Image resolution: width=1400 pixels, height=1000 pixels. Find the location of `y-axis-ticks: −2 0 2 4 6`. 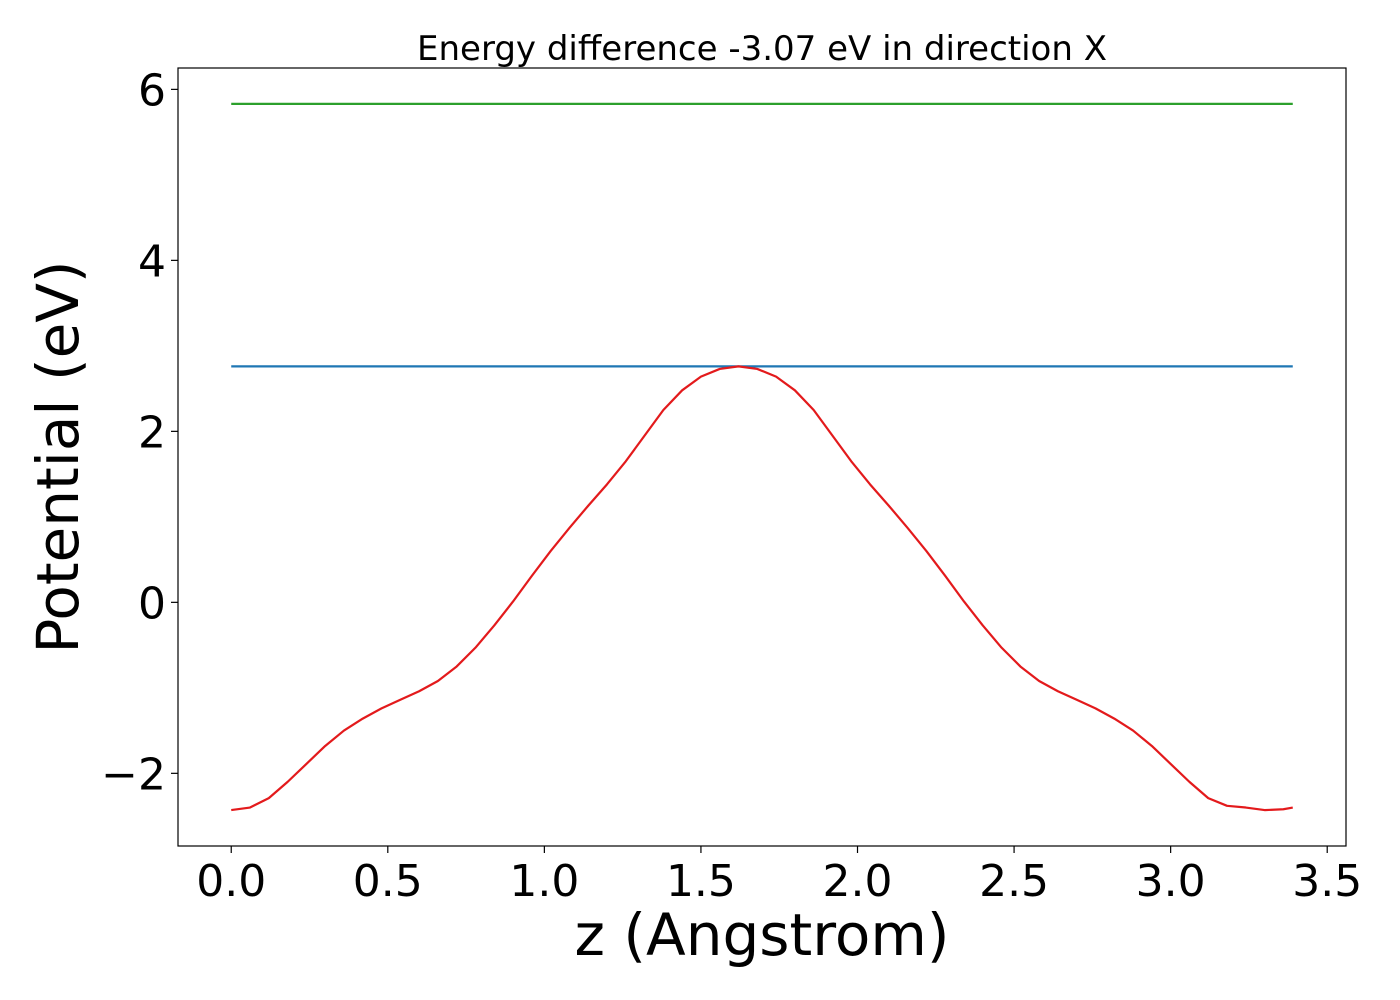

y-axis-ticks: −2 0 2 4 6 is located at coordinates (139, 432).